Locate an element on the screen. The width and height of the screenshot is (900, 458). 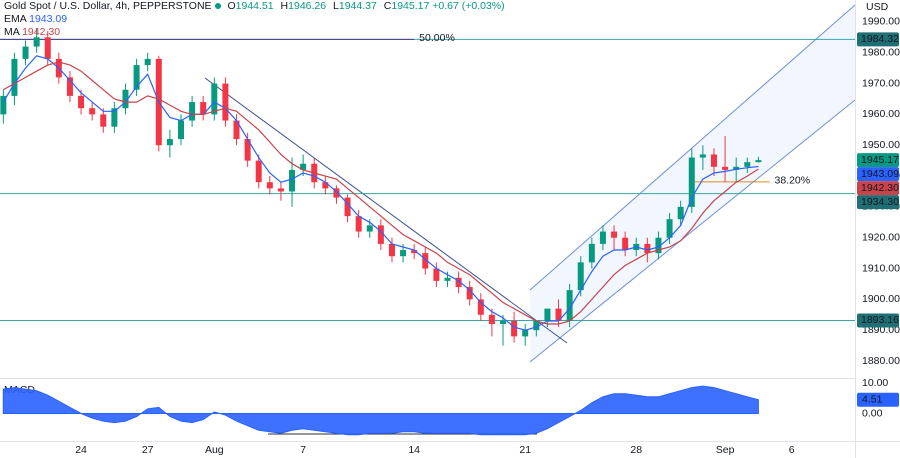
quote-value: 1944.37 is located at coordinates (357, 6).